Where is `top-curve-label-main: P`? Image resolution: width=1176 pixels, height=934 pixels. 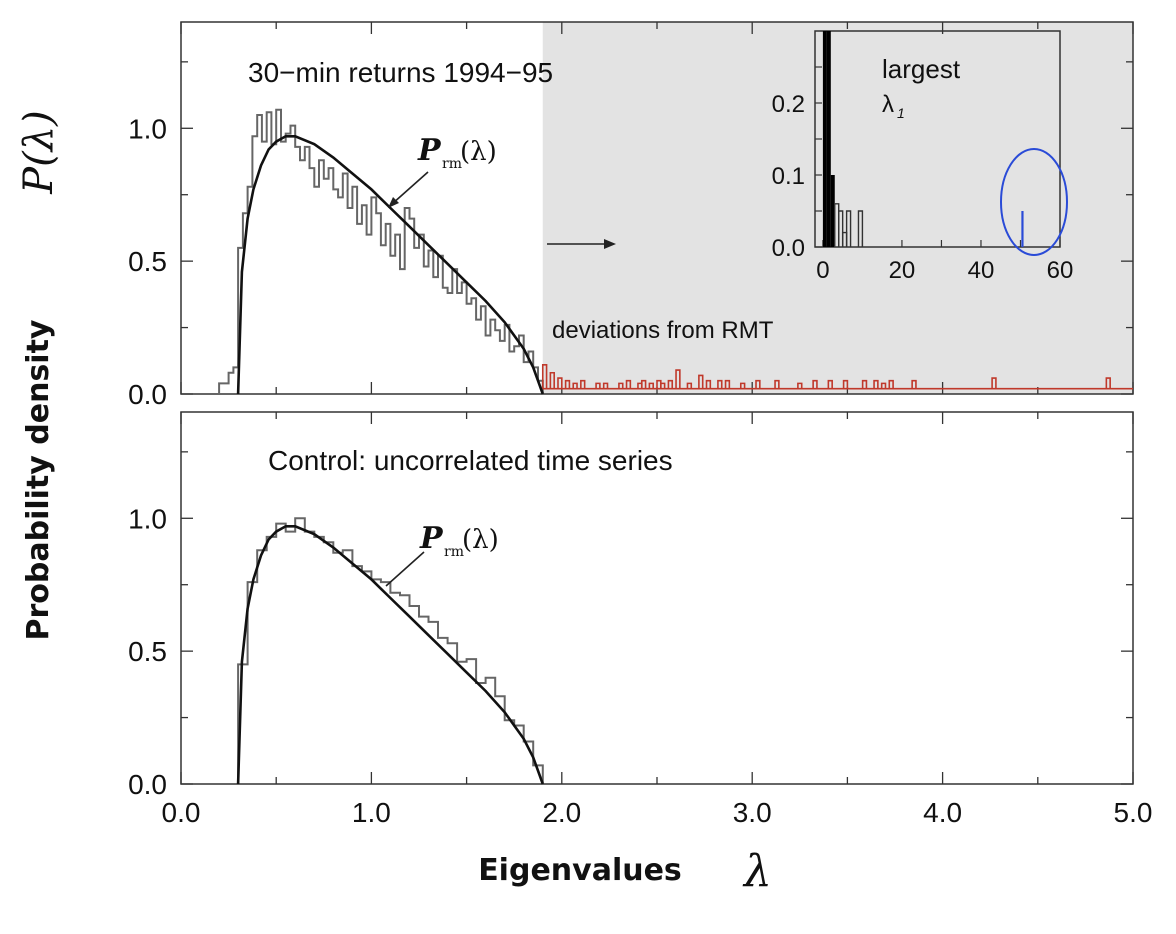
top-curve-label-main: P is located at coordinates (429, 150).